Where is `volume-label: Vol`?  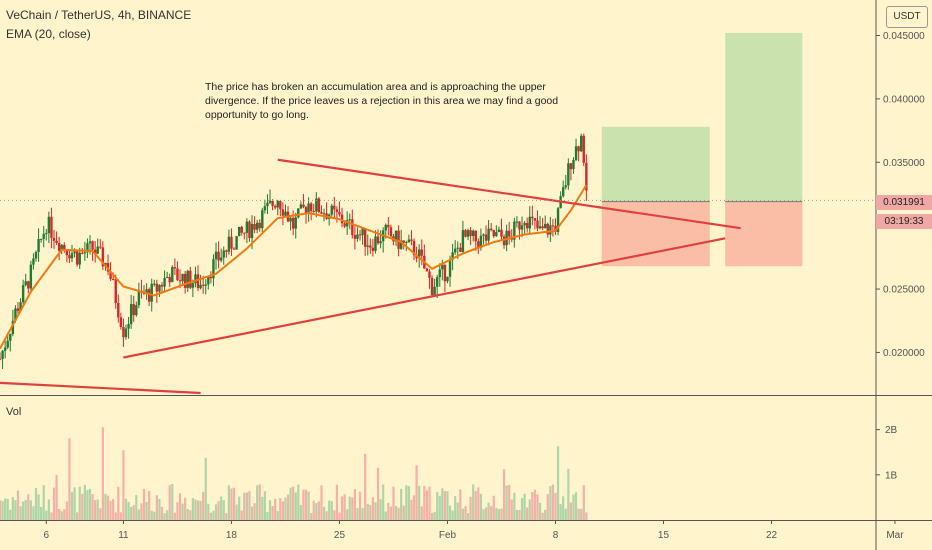
volume-label: Vol is located at coordinates (14, 412).